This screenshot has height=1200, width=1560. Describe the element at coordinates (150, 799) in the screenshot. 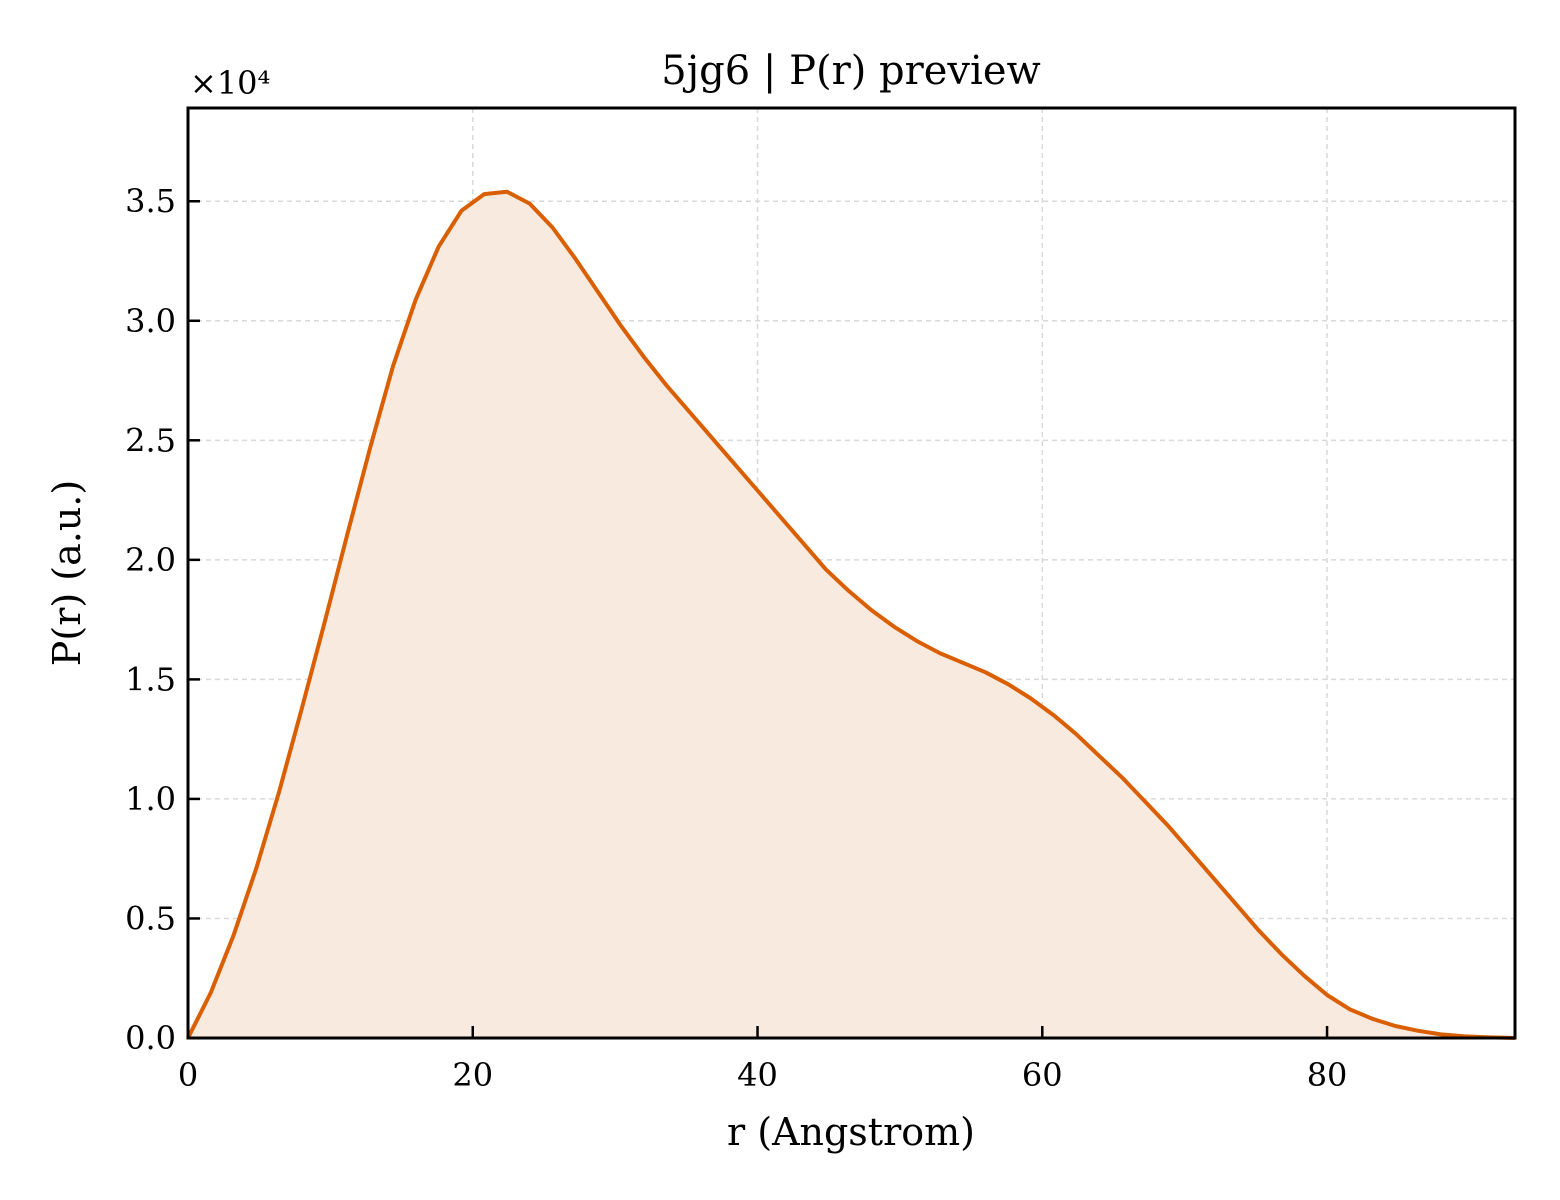

I see `y-tick-label: 1.0` at that location.